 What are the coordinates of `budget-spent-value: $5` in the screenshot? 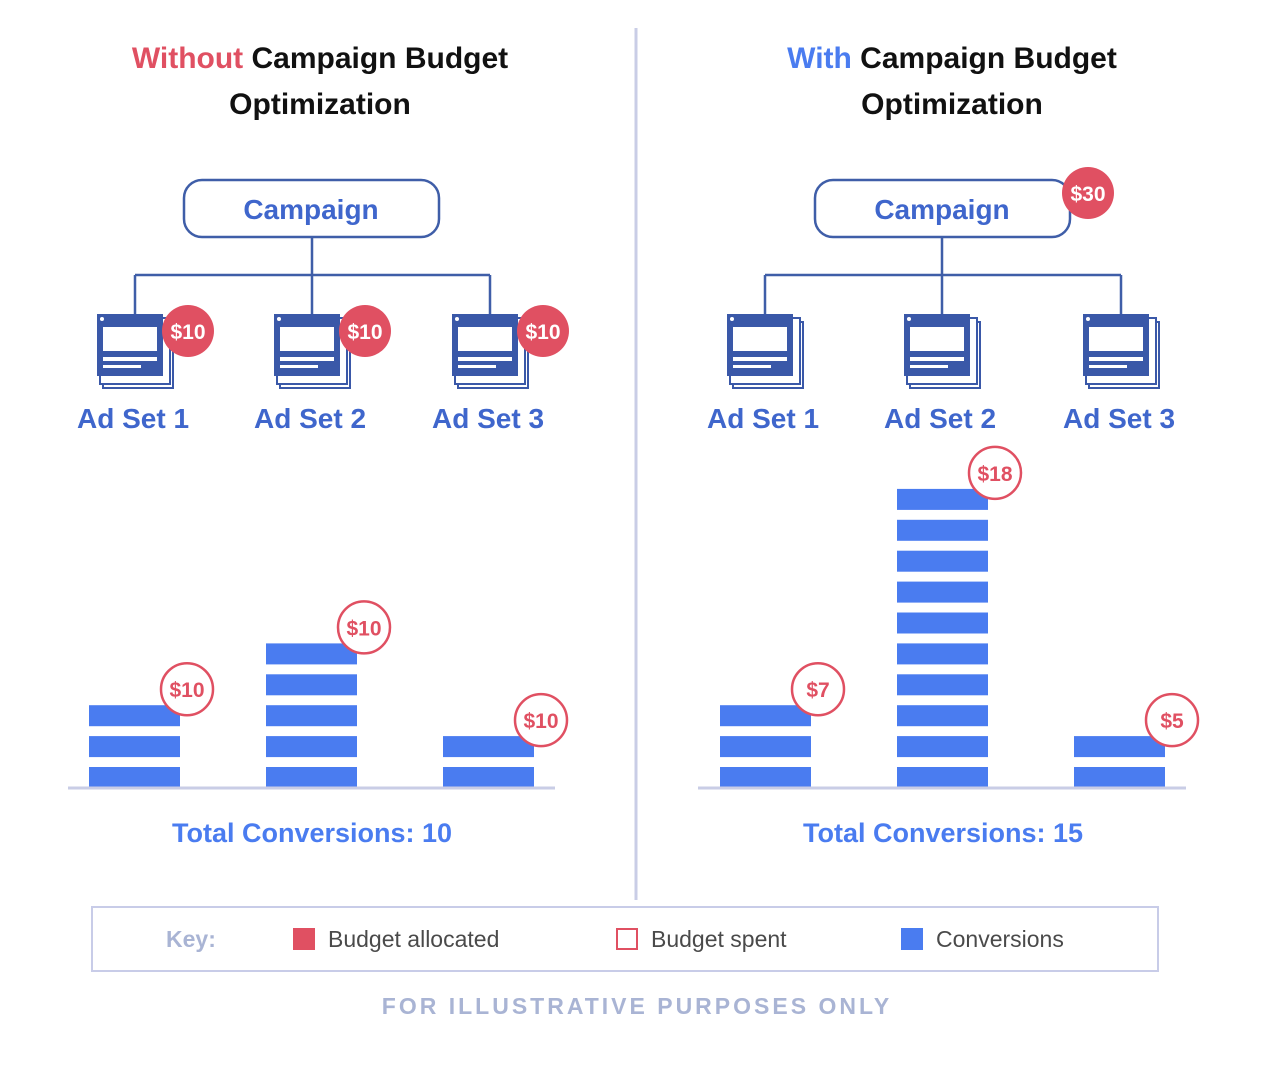 It's located at (1172, 721).